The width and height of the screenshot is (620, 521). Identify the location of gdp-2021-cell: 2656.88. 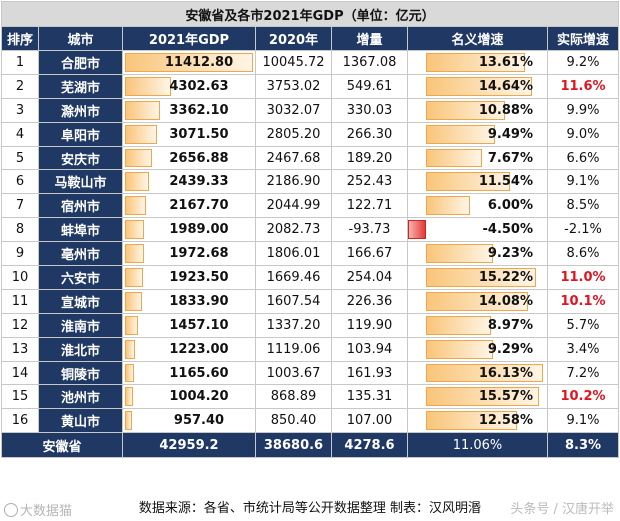
(189, 158).